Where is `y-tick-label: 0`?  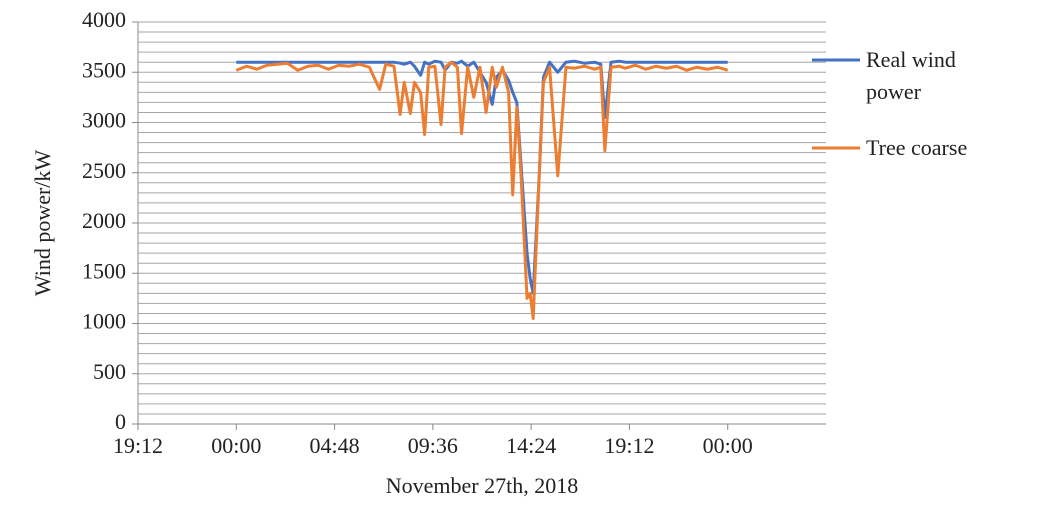
y-tick-label: 0 is located at coordinates (120, 421).